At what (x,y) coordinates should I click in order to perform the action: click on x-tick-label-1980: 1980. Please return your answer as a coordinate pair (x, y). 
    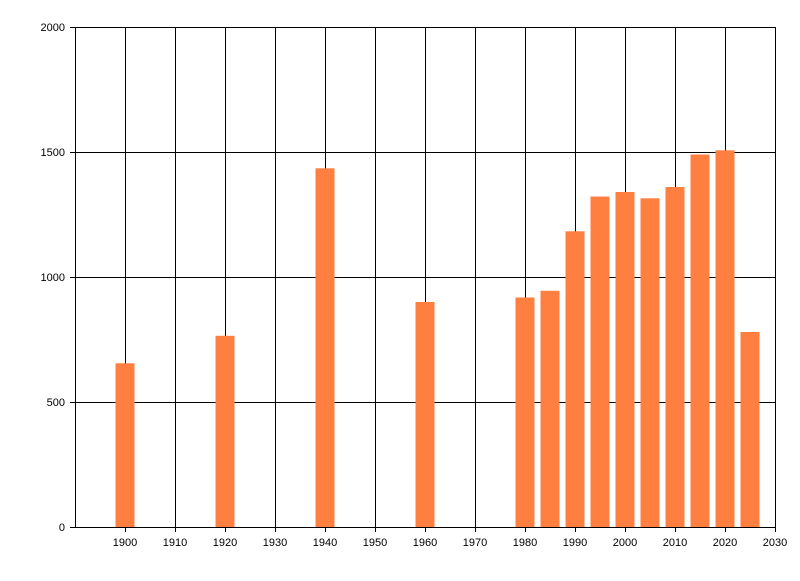
    Looking at the image, I should click on (525, 543).